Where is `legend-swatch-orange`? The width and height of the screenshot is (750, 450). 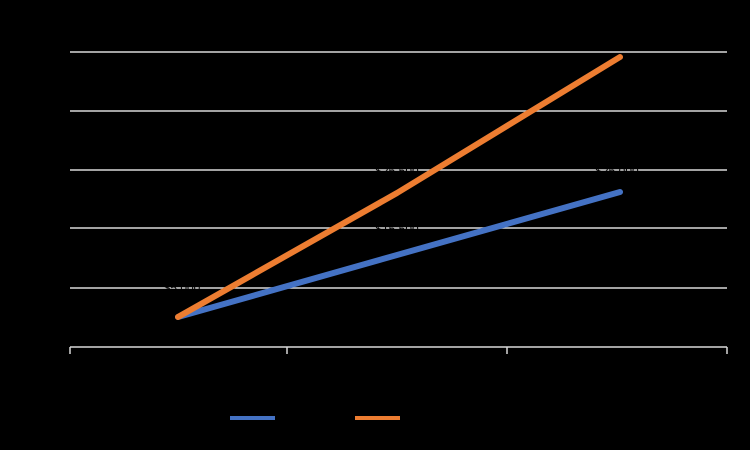 legend-swatch-orange is located at coordinates (377, 418).